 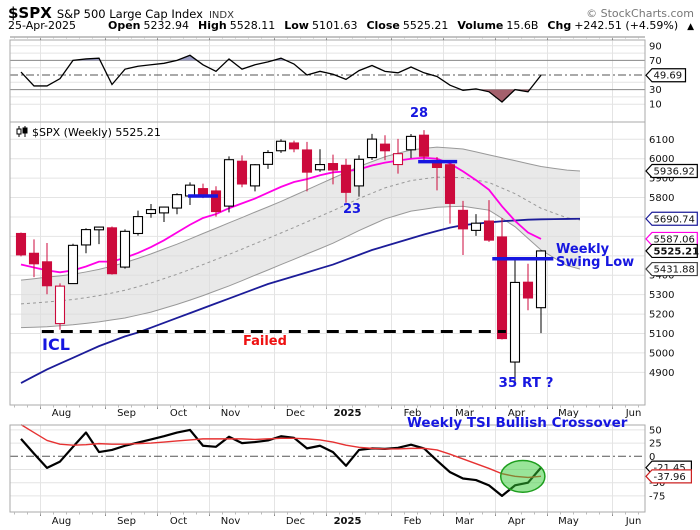 I want to click on rsi-axis-label: 30, so click(x=655, y=90).